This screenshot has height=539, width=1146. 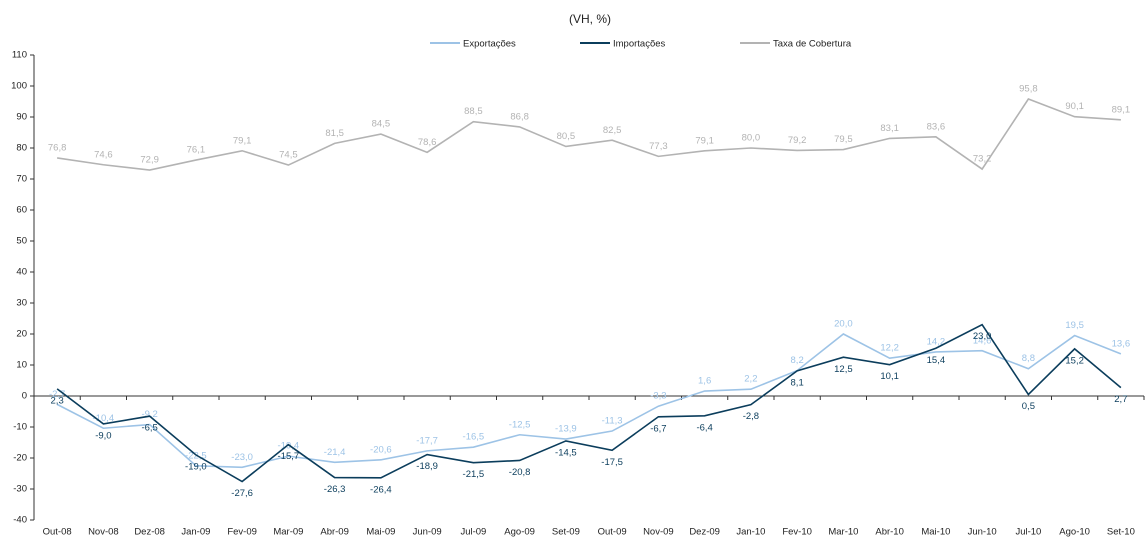 What do you see at coordinates (21, 148) in the screenshot?
I see `y-tick-label: 80` at bounding box center [21, 148].